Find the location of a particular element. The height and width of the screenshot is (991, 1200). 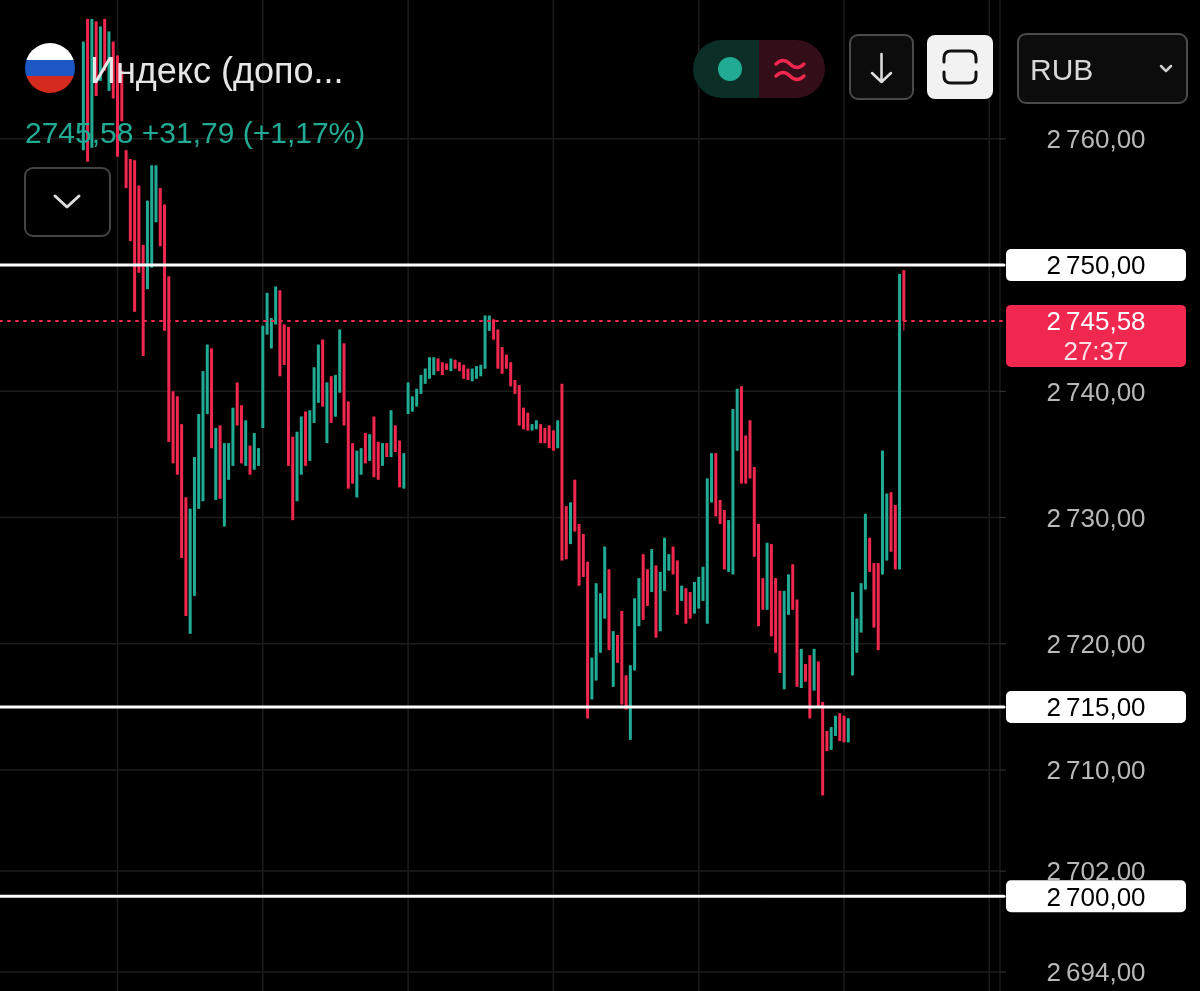

candlestick is located at coordinates (553, 440).